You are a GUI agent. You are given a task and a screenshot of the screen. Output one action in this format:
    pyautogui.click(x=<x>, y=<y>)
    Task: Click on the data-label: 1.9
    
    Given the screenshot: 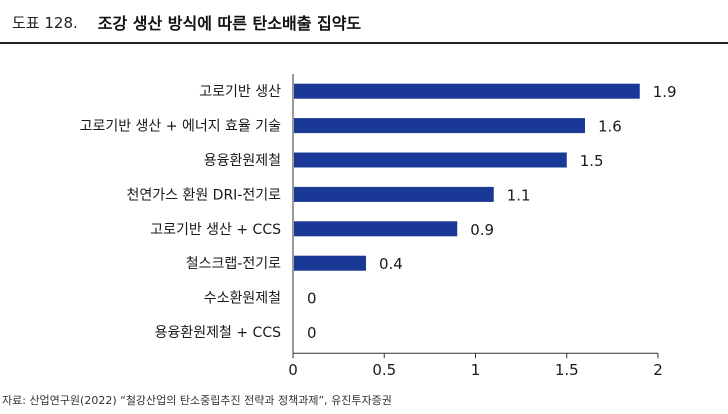 What is the action you would take?
    pyautogui.click(x=665, y=92)
    